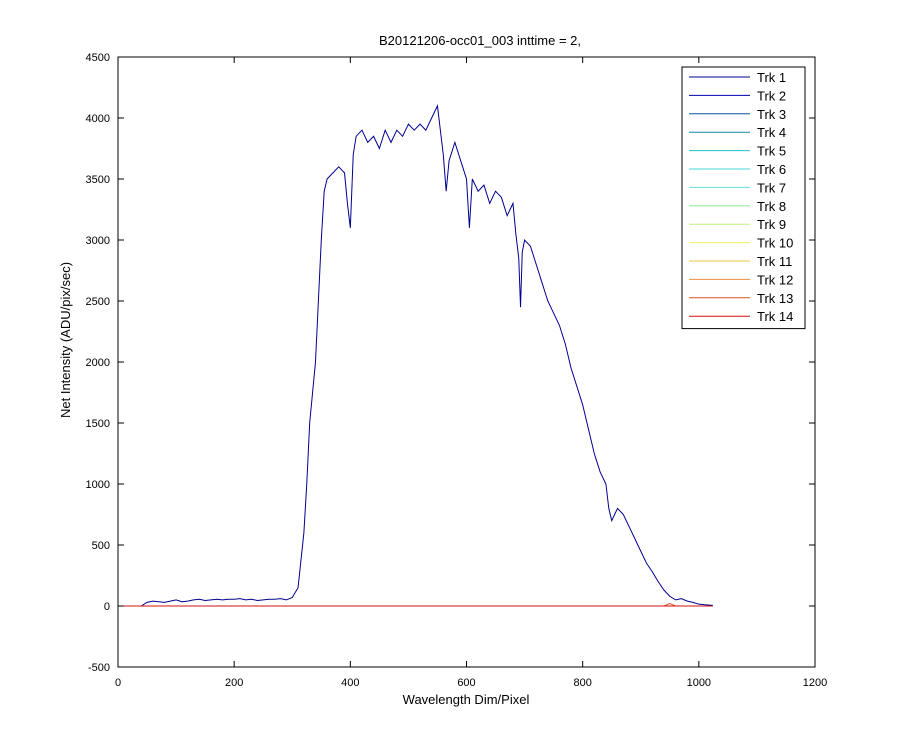  What do you see at coordinates (775, 279) in the screenshot?
I see `legend-label: Trk 12` at bounding box center [775, 279].